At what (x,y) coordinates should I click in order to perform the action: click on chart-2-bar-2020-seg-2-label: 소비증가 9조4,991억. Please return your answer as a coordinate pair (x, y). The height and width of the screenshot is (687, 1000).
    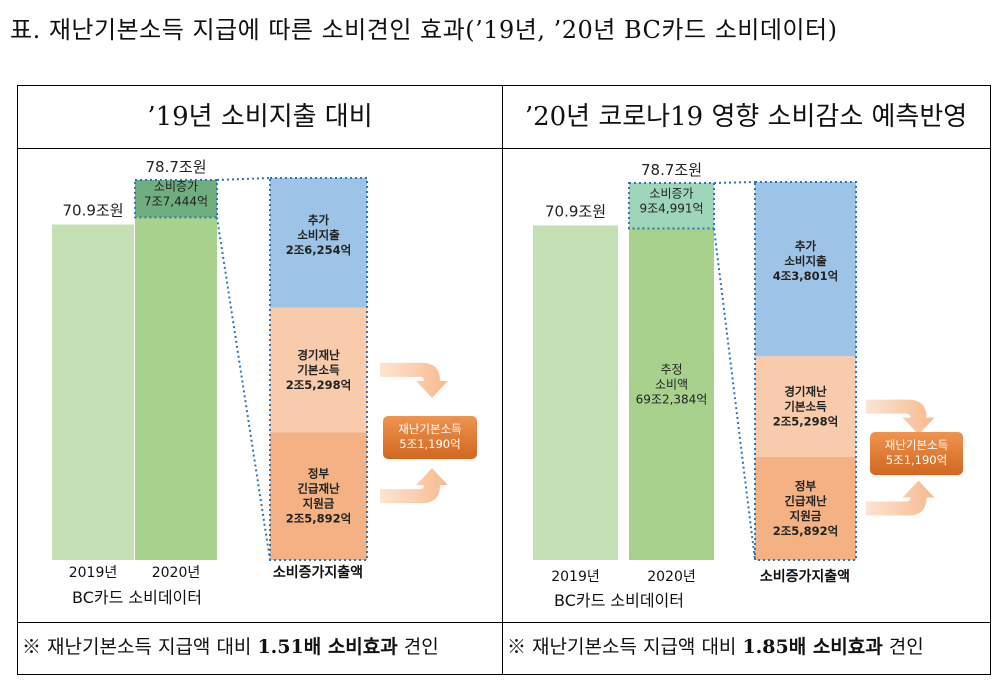
    Looking at the image, I should click on (671, 200).